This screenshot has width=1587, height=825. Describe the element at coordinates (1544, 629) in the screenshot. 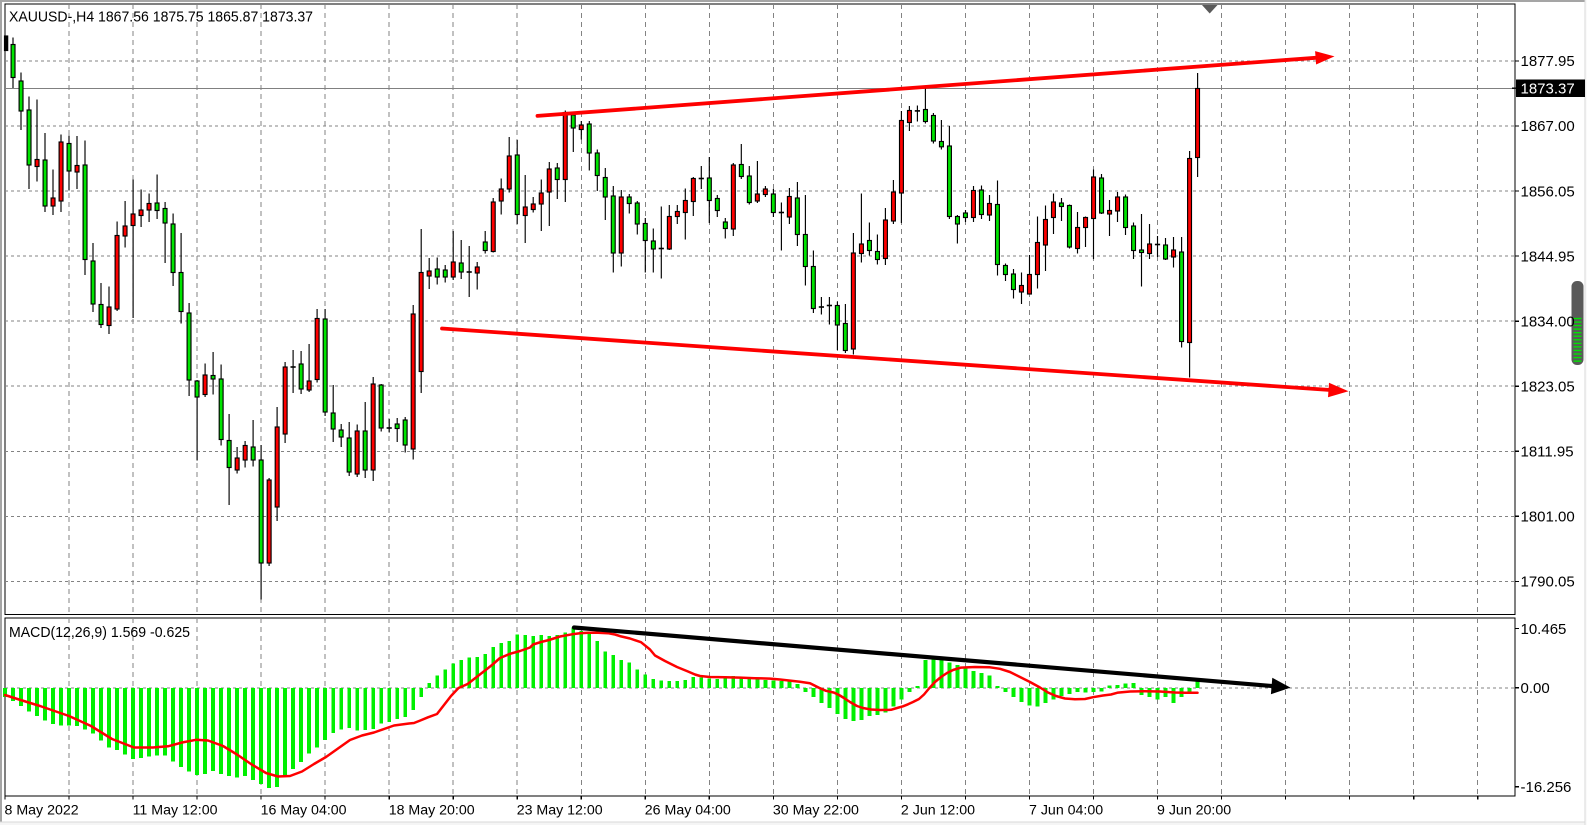

I see `svg-text: 10.465` at that location.